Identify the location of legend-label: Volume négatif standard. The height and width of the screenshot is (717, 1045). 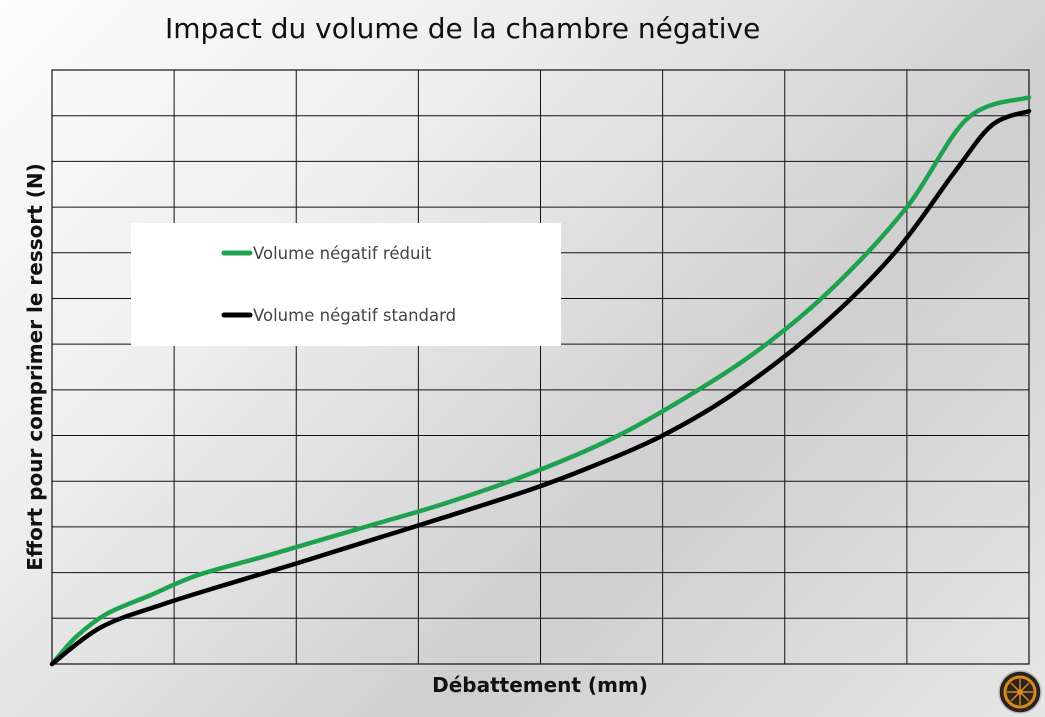
(354, 315).